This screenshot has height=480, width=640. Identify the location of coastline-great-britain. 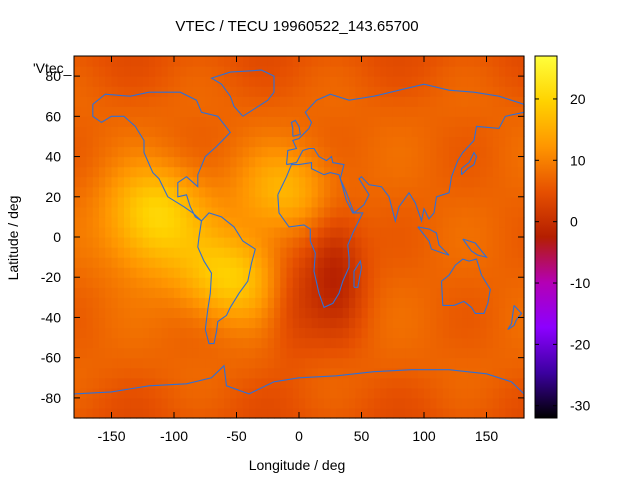
(295, 128).